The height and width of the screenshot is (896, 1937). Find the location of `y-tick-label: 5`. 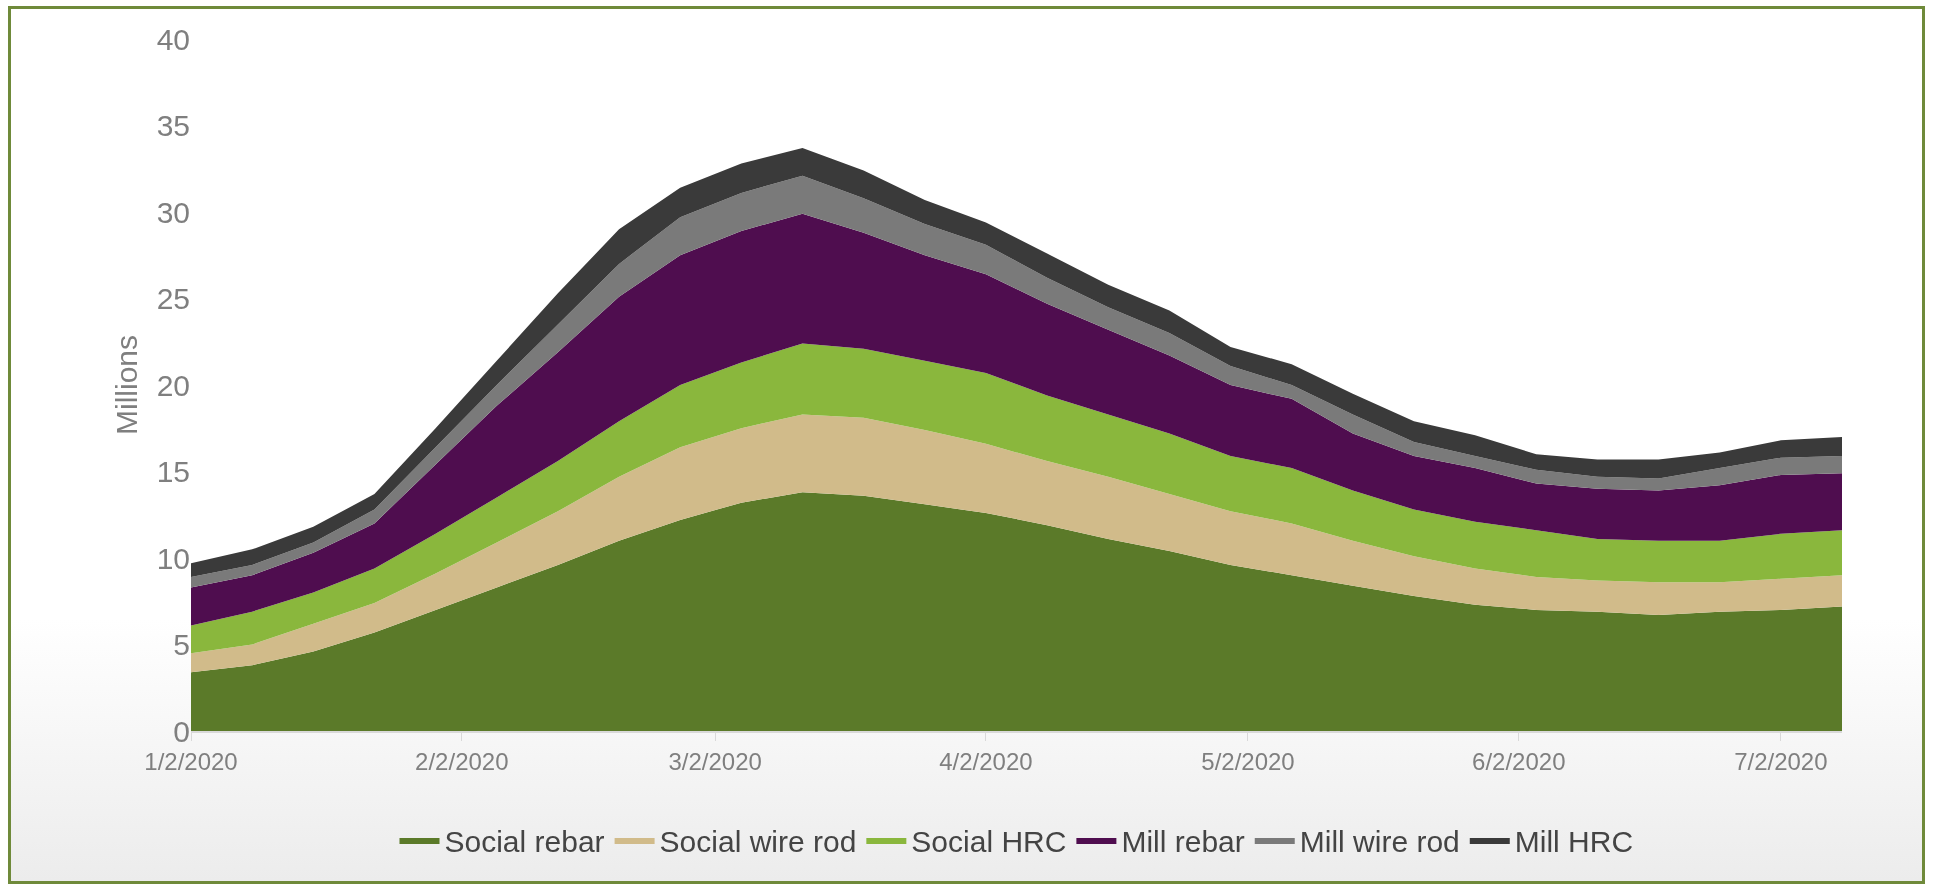

y-tick-label: 5 is located at coordinates (181, 644).